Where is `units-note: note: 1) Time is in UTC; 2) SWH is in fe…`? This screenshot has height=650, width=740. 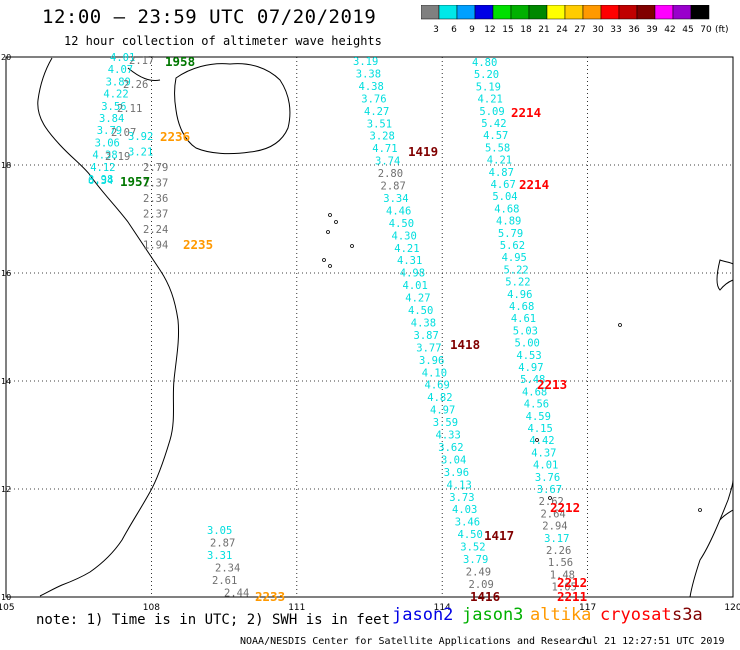
units-note: note: 1) Time is in UTC; 2) SWH is in fe… is located at coordinates (213, 620).